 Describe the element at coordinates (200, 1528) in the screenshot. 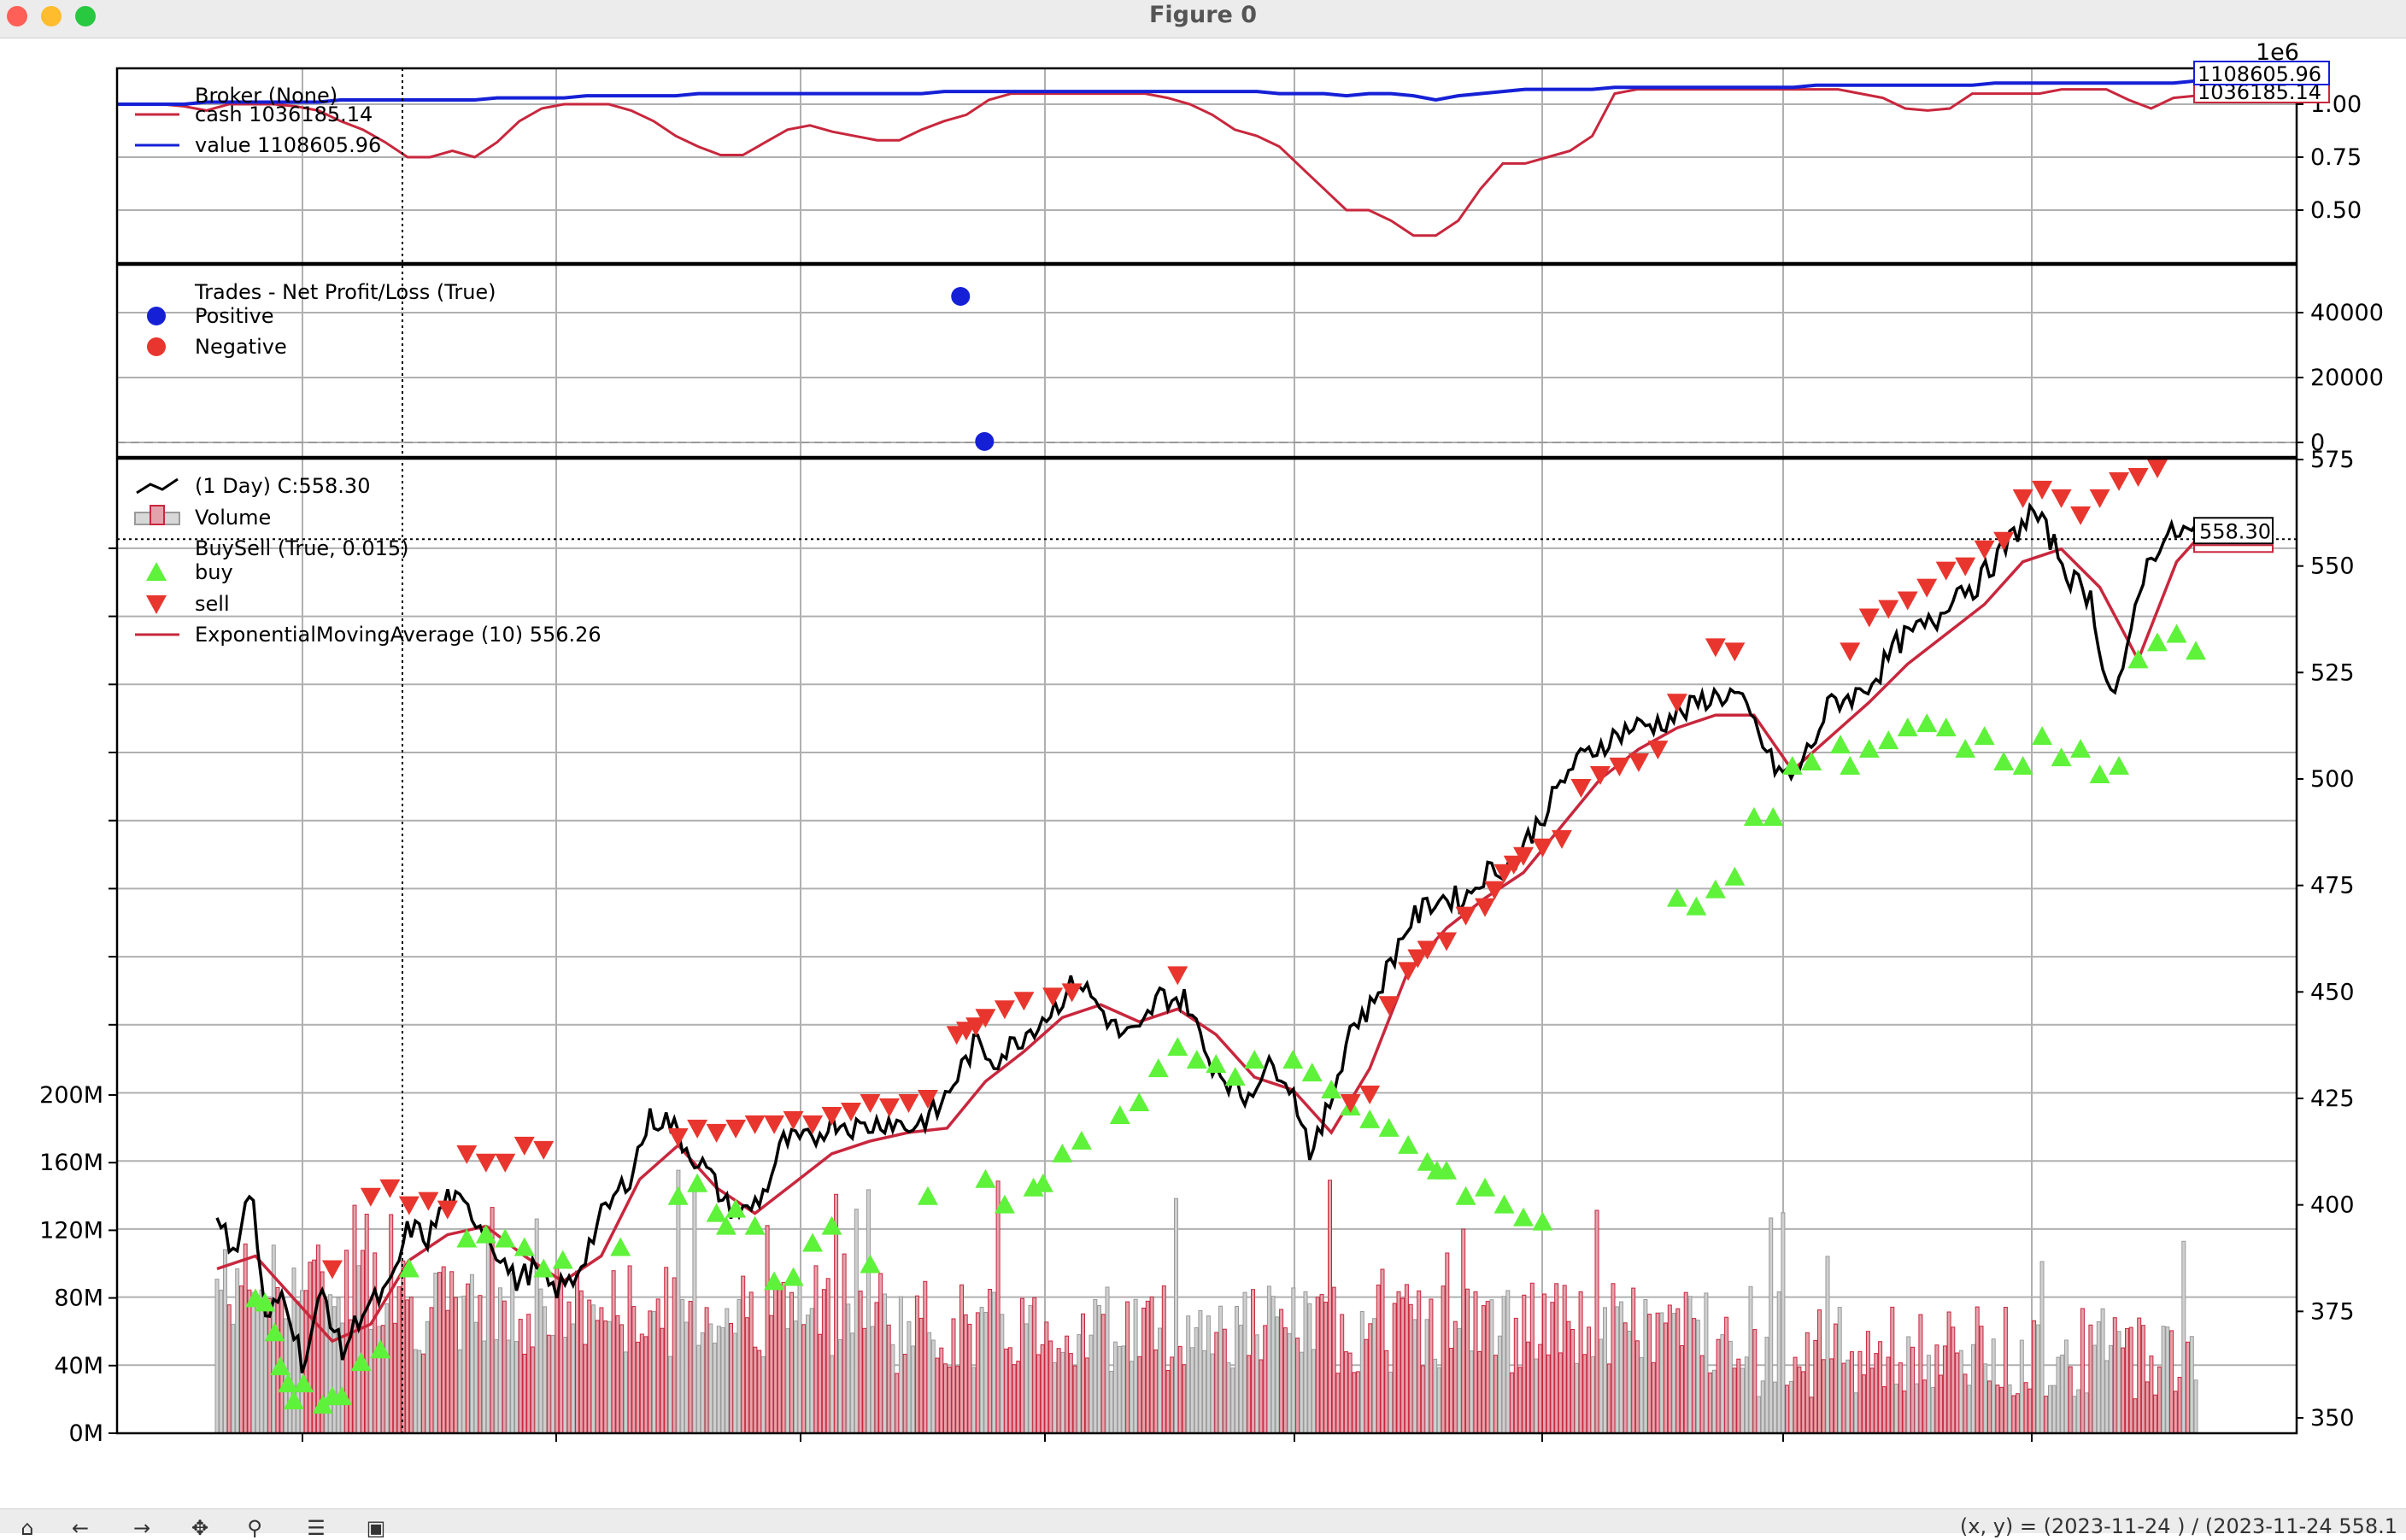

I see `pan-icon: ✥` at that location.